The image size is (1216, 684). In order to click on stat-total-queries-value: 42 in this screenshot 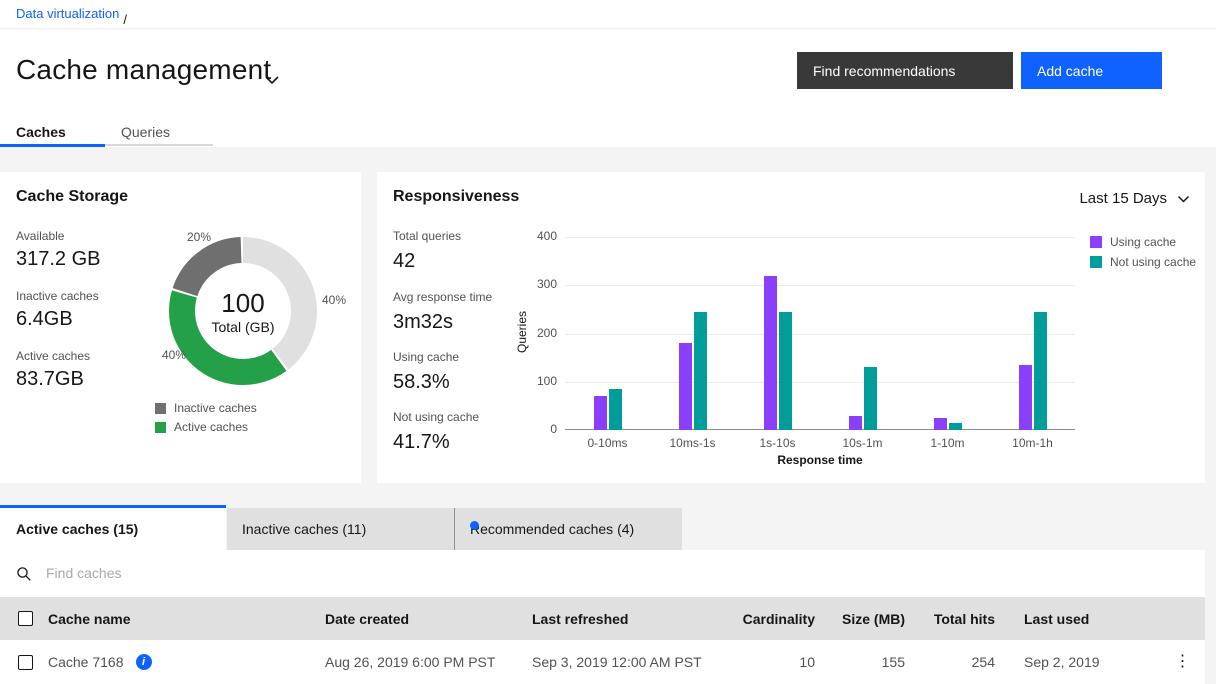, I will do `click(404, 261)`.